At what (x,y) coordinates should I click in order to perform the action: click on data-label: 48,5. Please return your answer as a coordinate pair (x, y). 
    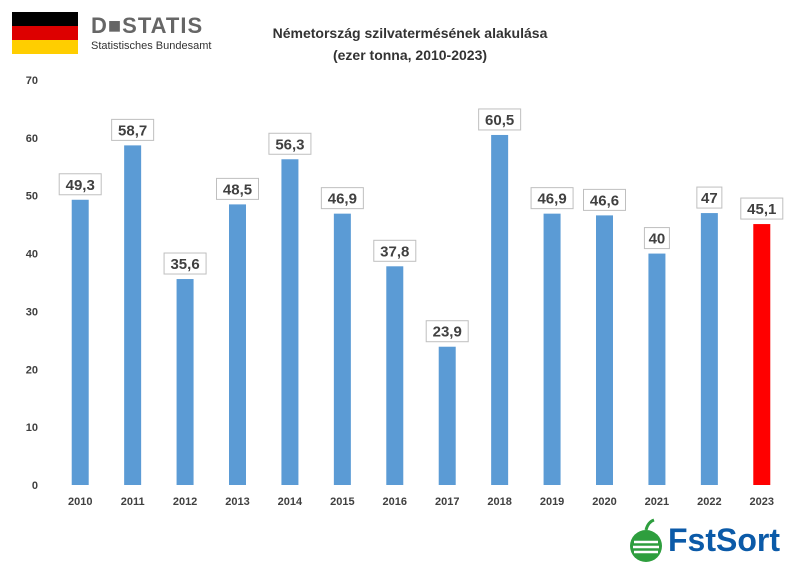
    Looking at the image, I should click on (237, 189).